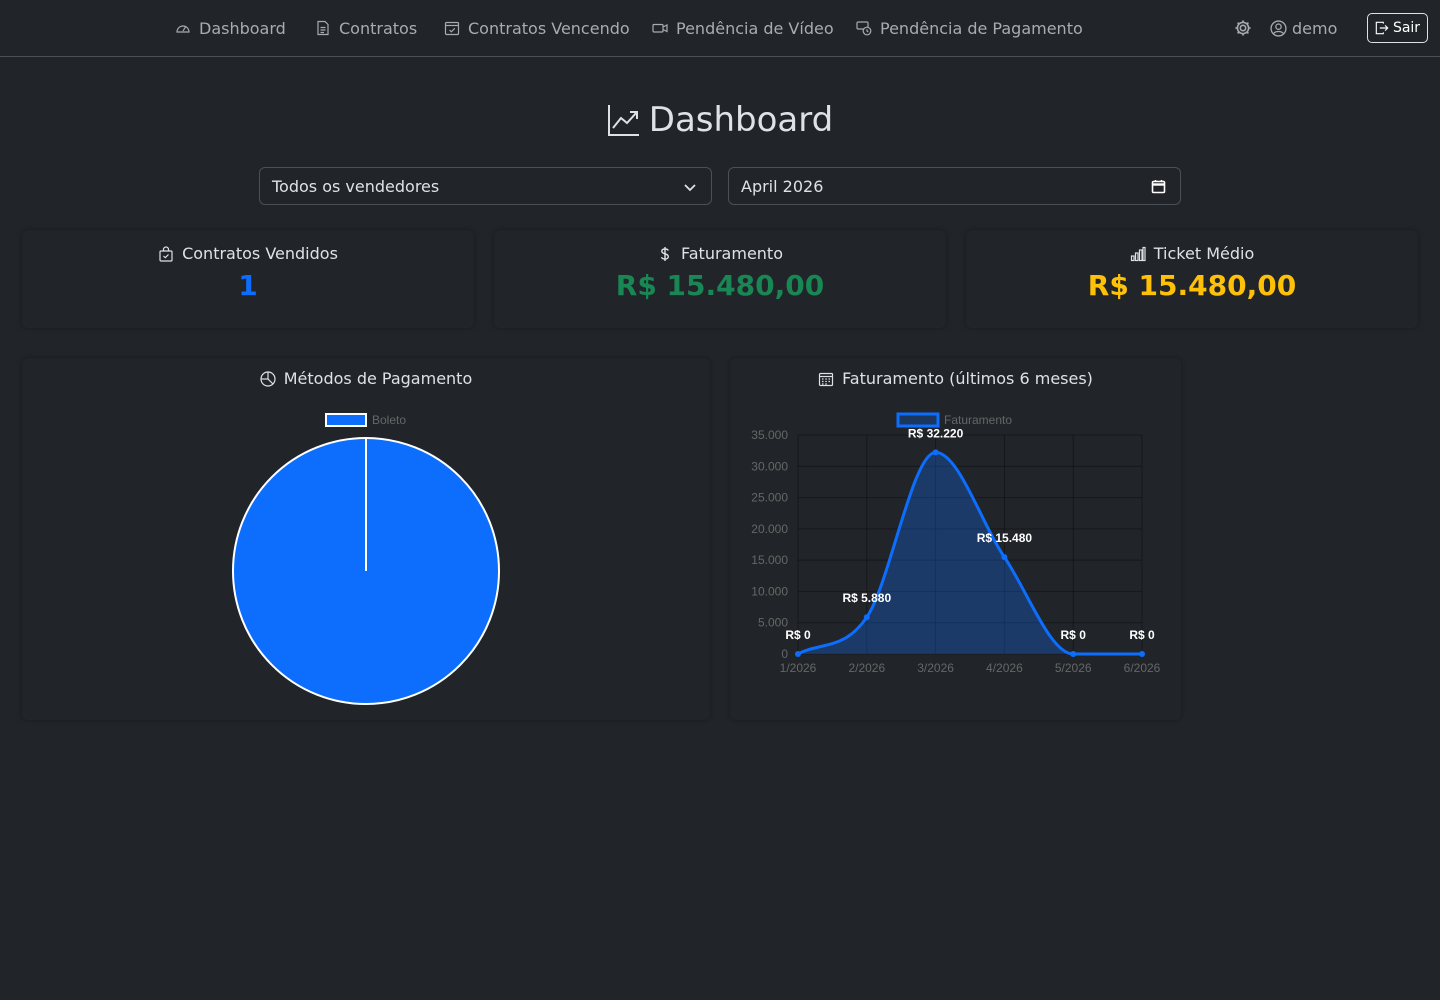 Image resolution: width=1440 pixels, height=1000 pixels. What do you see at coordinates (268, 378) in the screenshot?
I see `pie-chart-icon` at bounding box center [268, 378].